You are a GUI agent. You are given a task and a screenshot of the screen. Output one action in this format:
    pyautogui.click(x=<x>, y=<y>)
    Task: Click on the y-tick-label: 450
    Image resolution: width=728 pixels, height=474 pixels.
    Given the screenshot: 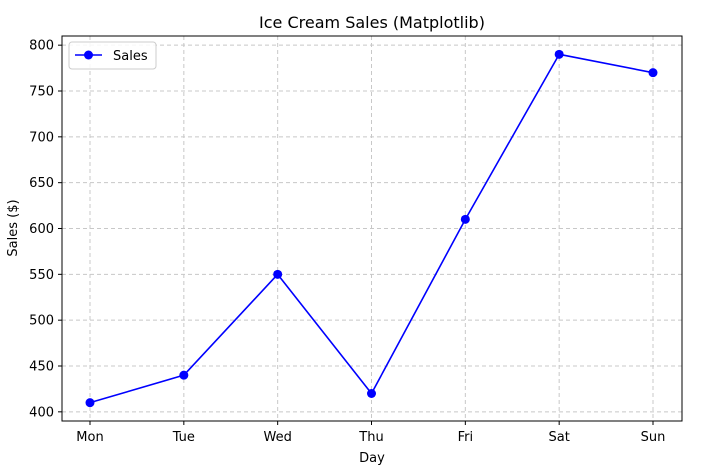 What is the action you would take?
    pyautogui.click(x=41, y=367)
    